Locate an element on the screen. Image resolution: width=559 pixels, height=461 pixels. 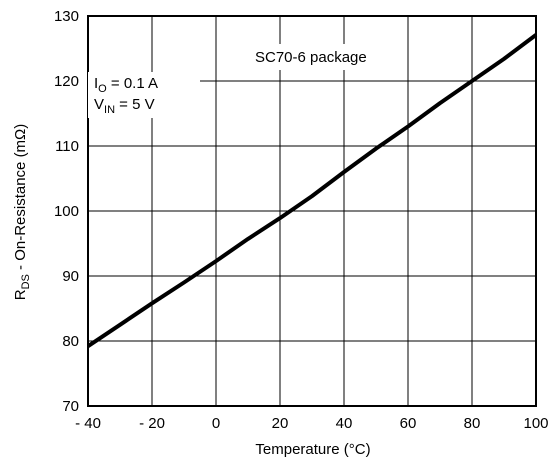
y-tick-label-4: 110 is located at coordinates (67, 146).